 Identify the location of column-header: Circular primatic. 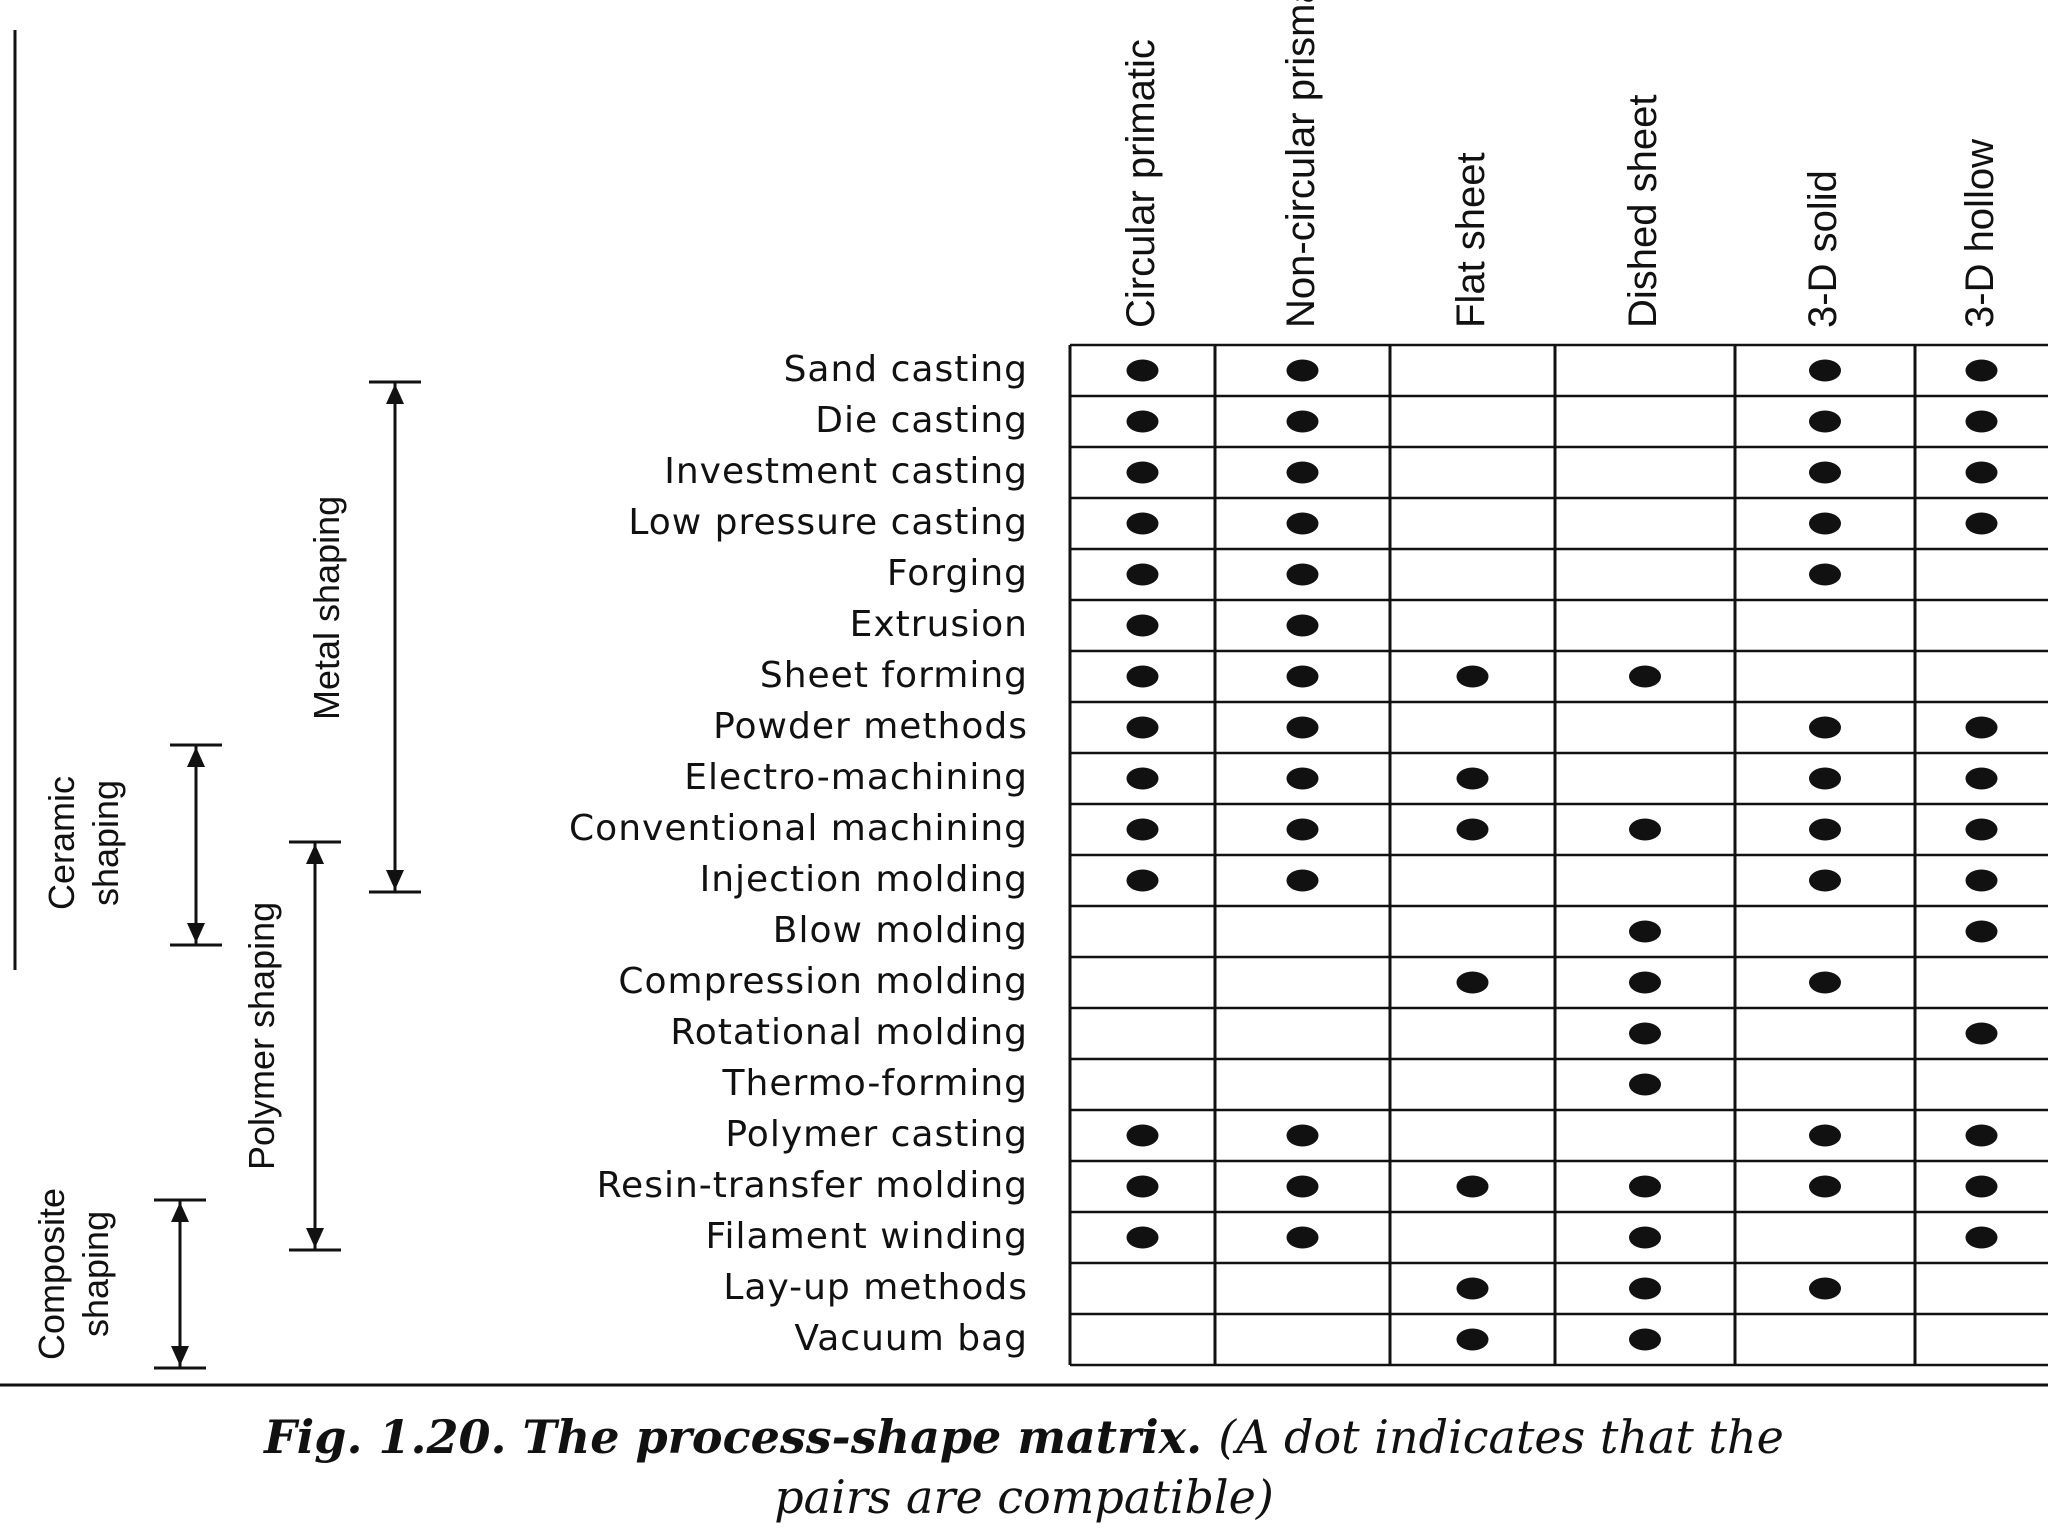
(1140, 183).